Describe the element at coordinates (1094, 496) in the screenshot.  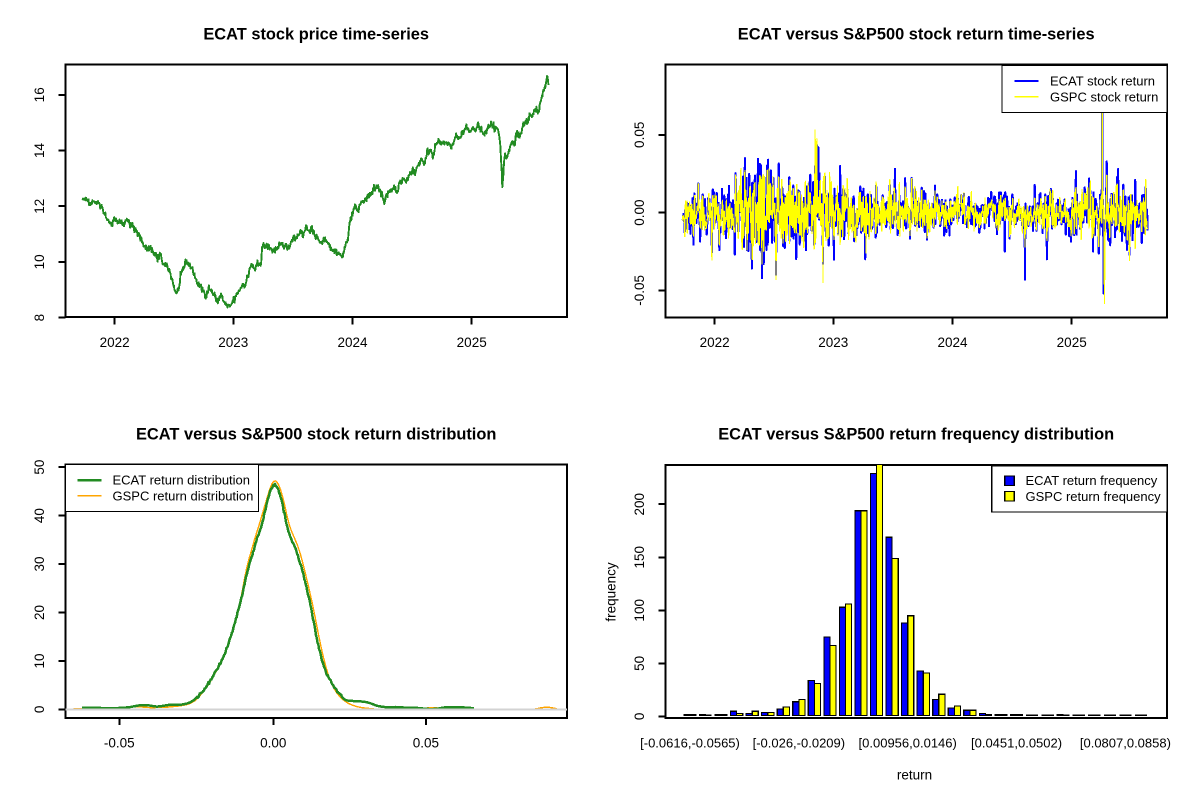
I see `svg-text: GSPC return frequency` at that location.